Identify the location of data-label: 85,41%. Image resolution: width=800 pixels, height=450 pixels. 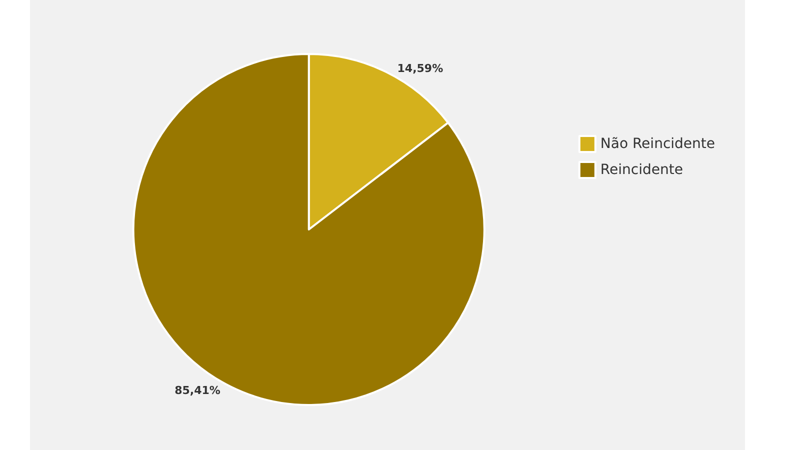
(197, 390).